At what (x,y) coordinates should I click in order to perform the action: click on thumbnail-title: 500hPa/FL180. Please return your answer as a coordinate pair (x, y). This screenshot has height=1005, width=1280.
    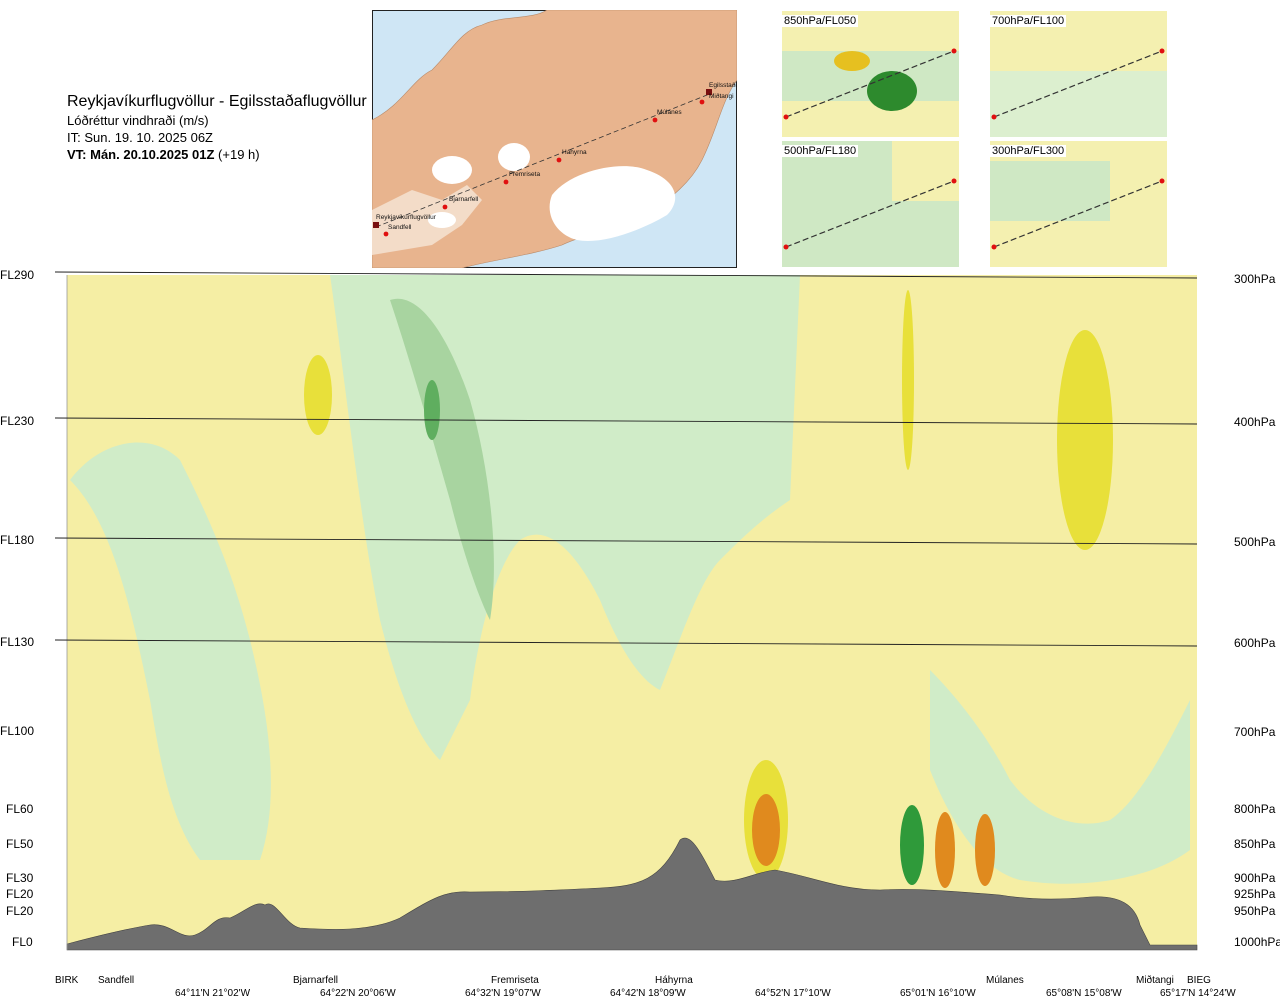
    Looking at the image, I should click on (820, 151).